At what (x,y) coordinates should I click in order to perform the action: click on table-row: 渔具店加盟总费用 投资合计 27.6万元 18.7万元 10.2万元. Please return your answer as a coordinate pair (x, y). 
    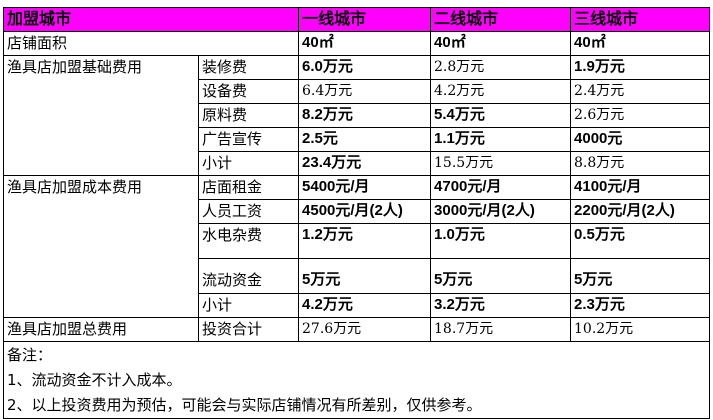
    Looking at the image, I should click on (357, 329).